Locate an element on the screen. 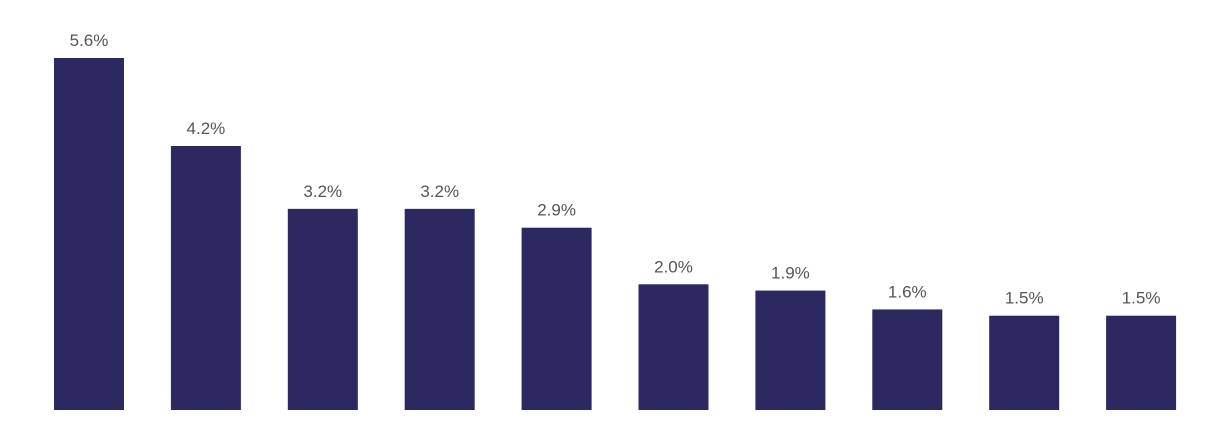 This screenshot has width=1228, height=440. value-label: 4.2% is located at coordinates (206, 128).